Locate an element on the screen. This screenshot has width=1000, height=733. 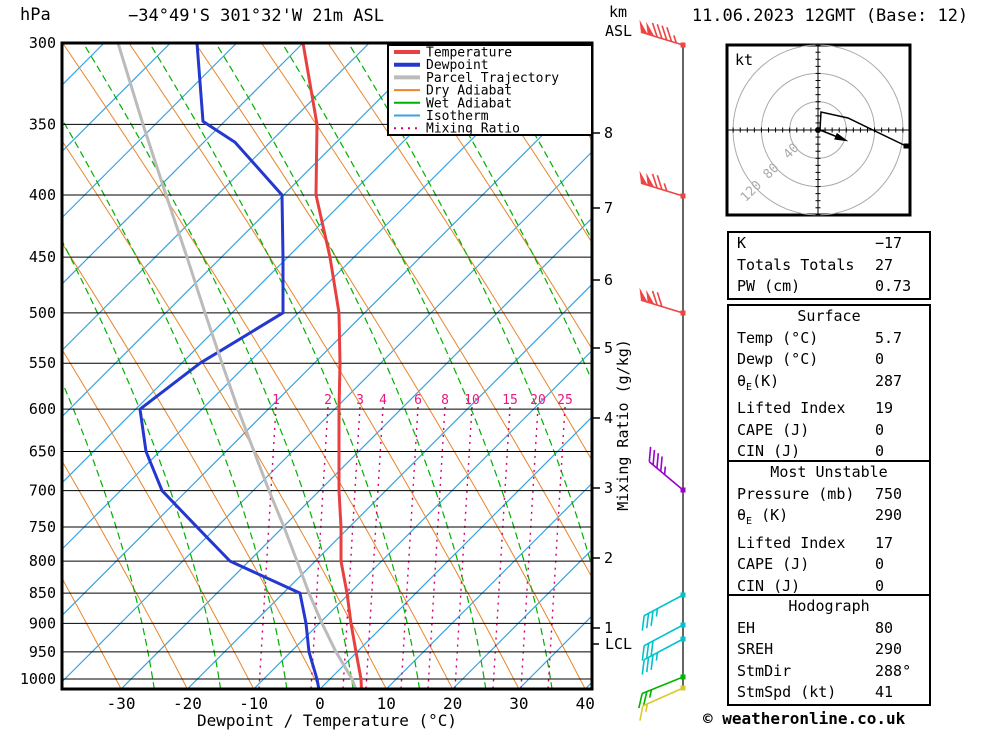
asl-axis-label: ASL is located at coordinates (619, 31).